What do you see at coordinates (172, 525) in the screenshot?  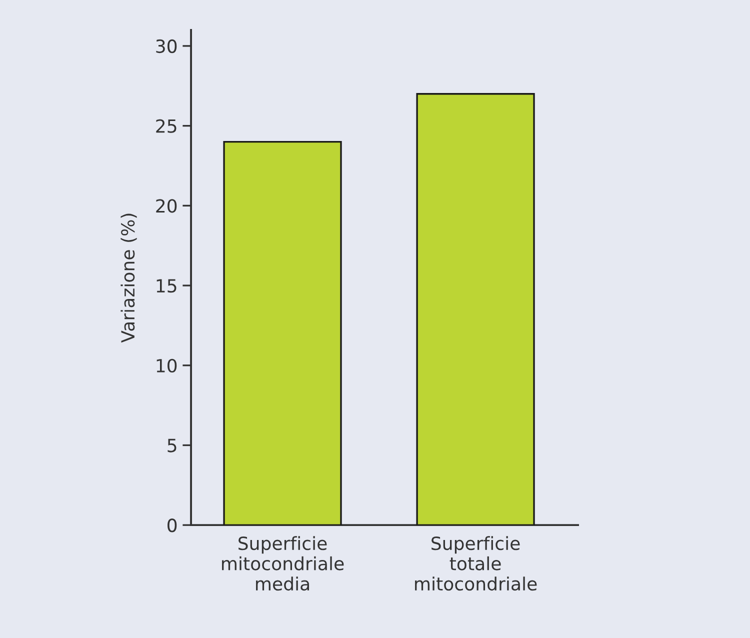 I see `y-tick-label: 0` at bounding box center [172, 525].